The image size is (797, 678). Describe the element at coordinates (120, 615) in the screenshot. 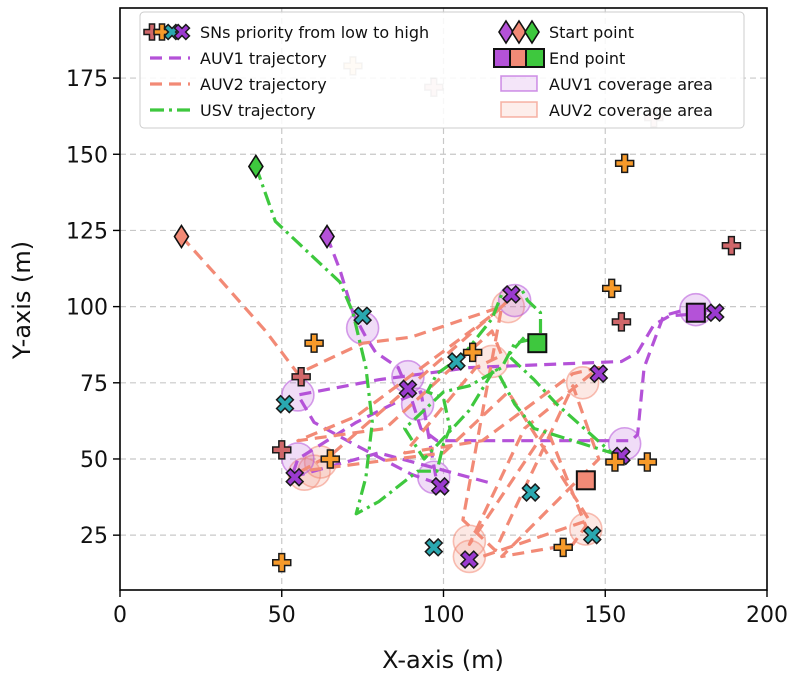

I see `x-tick-label: 0` at that location.